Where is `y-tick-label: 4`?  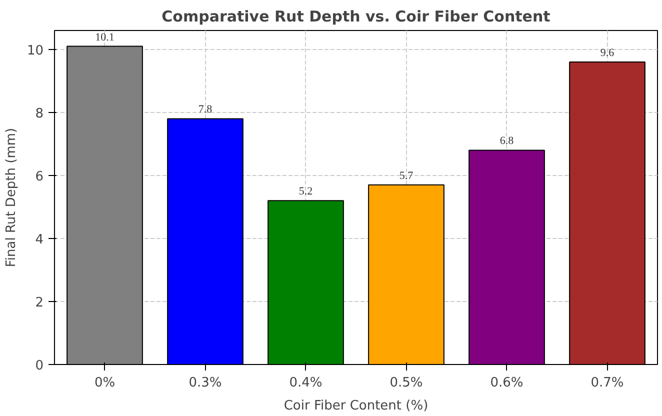
y-tick-label: 4 is located at coordinates (39, 240).